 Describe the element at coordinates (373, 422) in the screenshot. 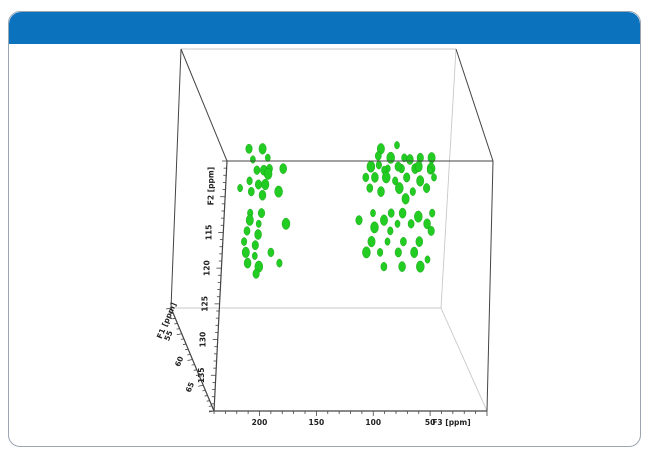

I see `f3-tick-label: 100` at that location.